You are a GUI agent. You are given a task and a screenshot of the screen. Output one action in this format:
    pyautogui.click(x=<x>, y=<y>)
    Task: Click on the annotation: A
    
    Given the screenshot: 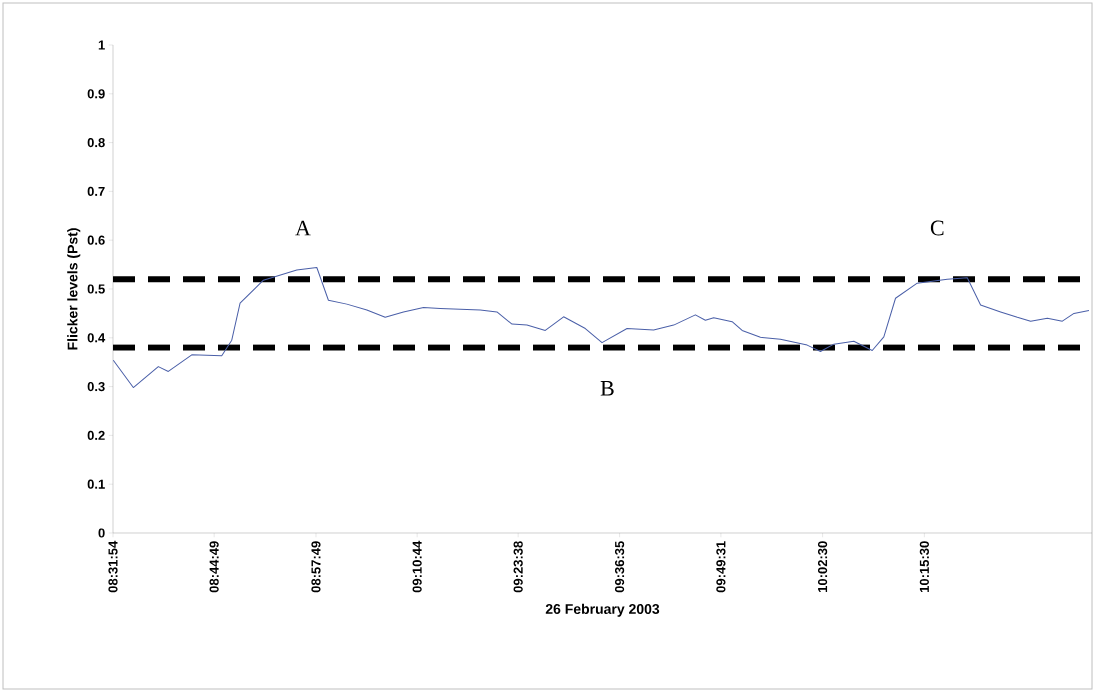 What is the action you would take?
    pyautogui.click(x=303, y=228)
    